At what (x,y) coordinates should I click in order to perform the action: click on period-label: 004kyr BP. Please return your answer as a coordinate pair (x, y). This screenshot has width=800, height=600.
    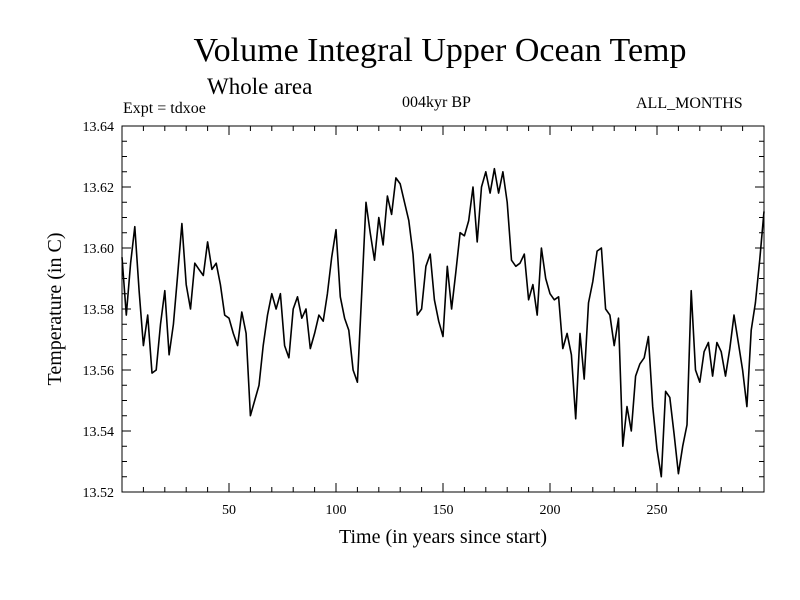
    Looking at the image, I should click on (436, 102).